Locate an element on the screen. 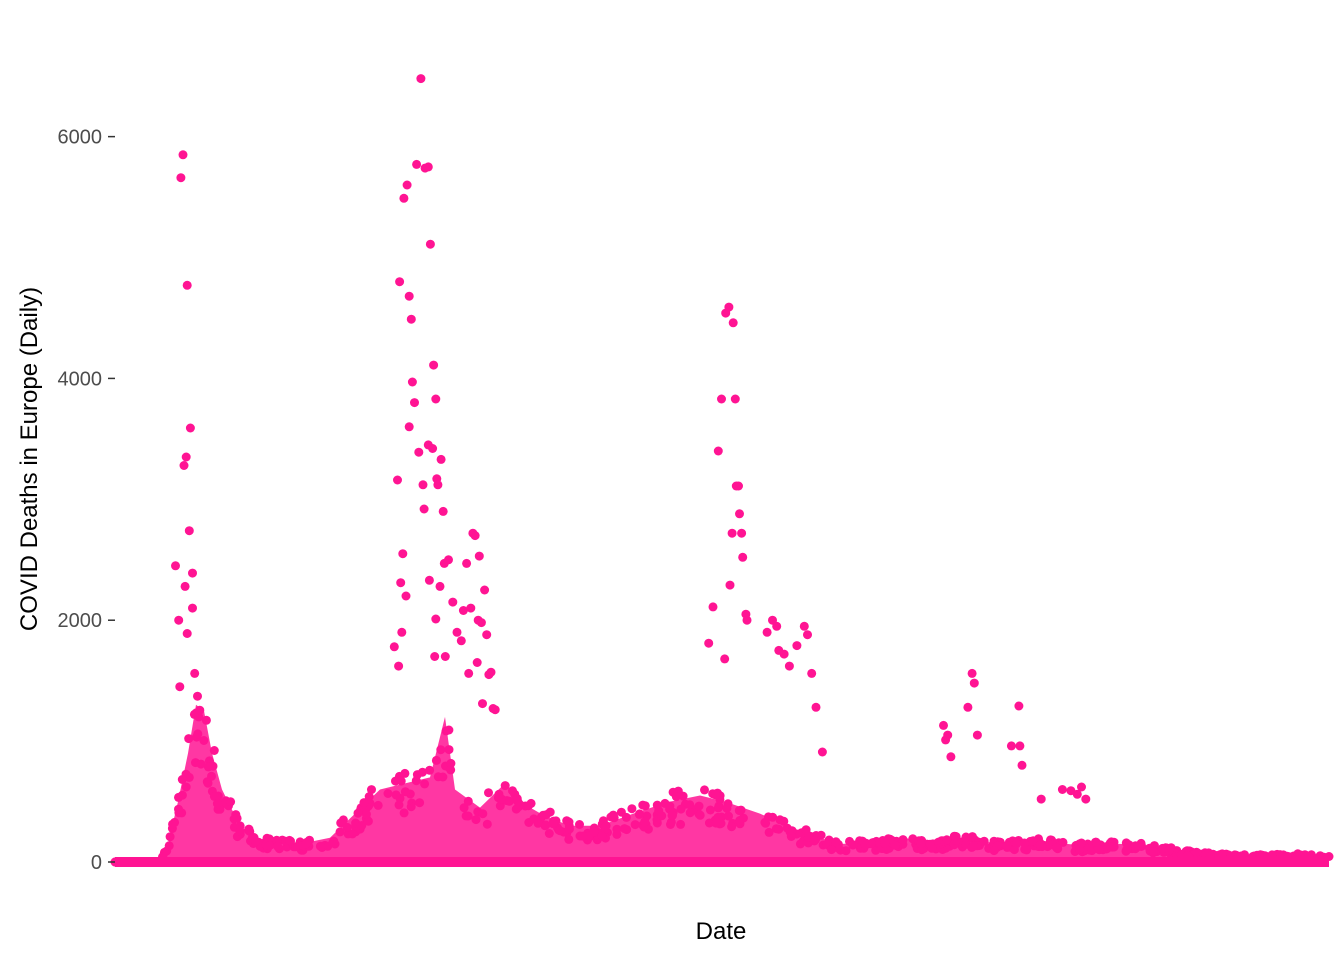 Image resolution: width=1344 pixels, height=960 pixels. zero-baseline-points is located at coordinates (722, 862).